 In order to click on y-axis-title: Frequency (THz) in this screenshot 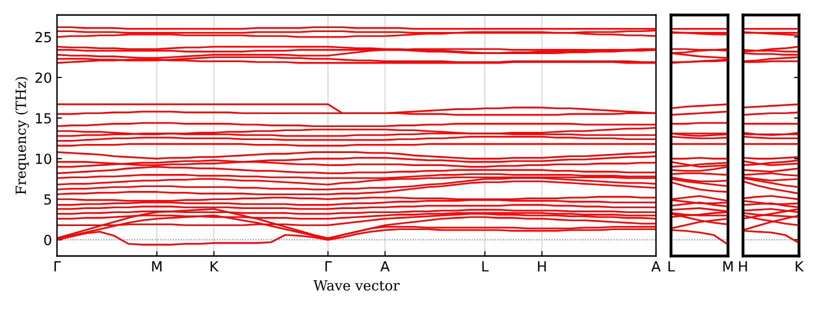, I will do `click(22, 135)`.